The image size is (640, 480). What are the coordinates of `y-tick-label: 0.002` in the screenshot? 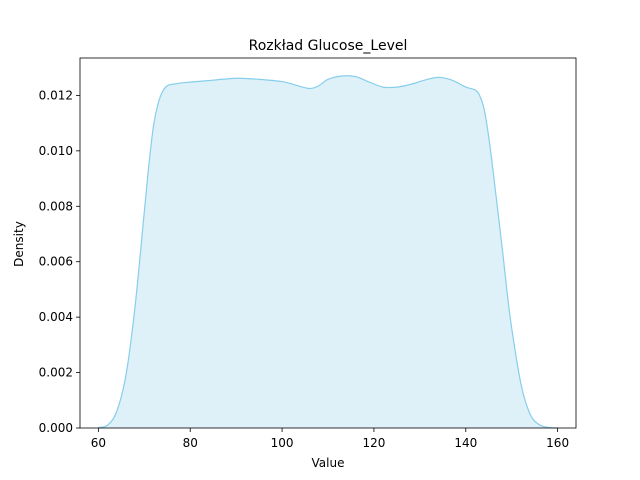 It's located at (56, 373).